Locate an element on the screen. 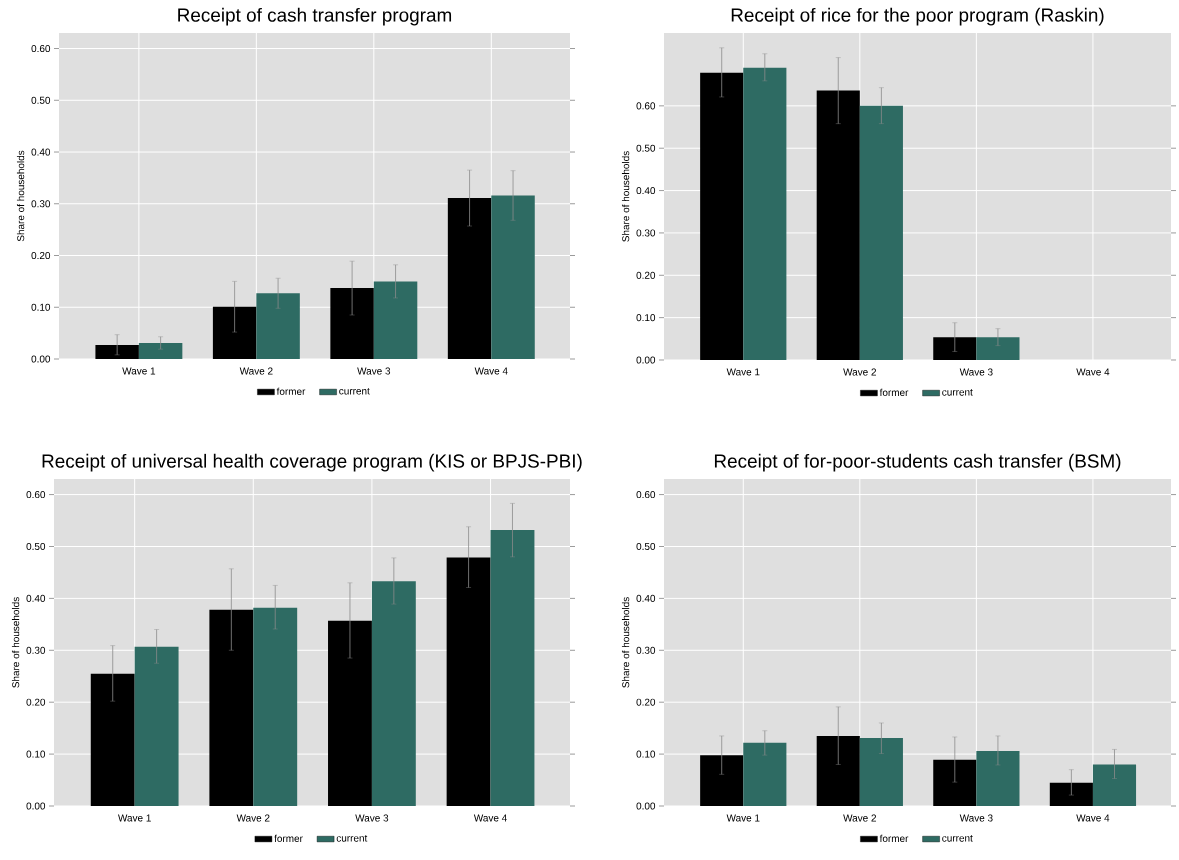 The image size is (1179, 860). chart-title: Receipt of for-poor-students cash transfer (BSM) is located at coordinates (917, 462).